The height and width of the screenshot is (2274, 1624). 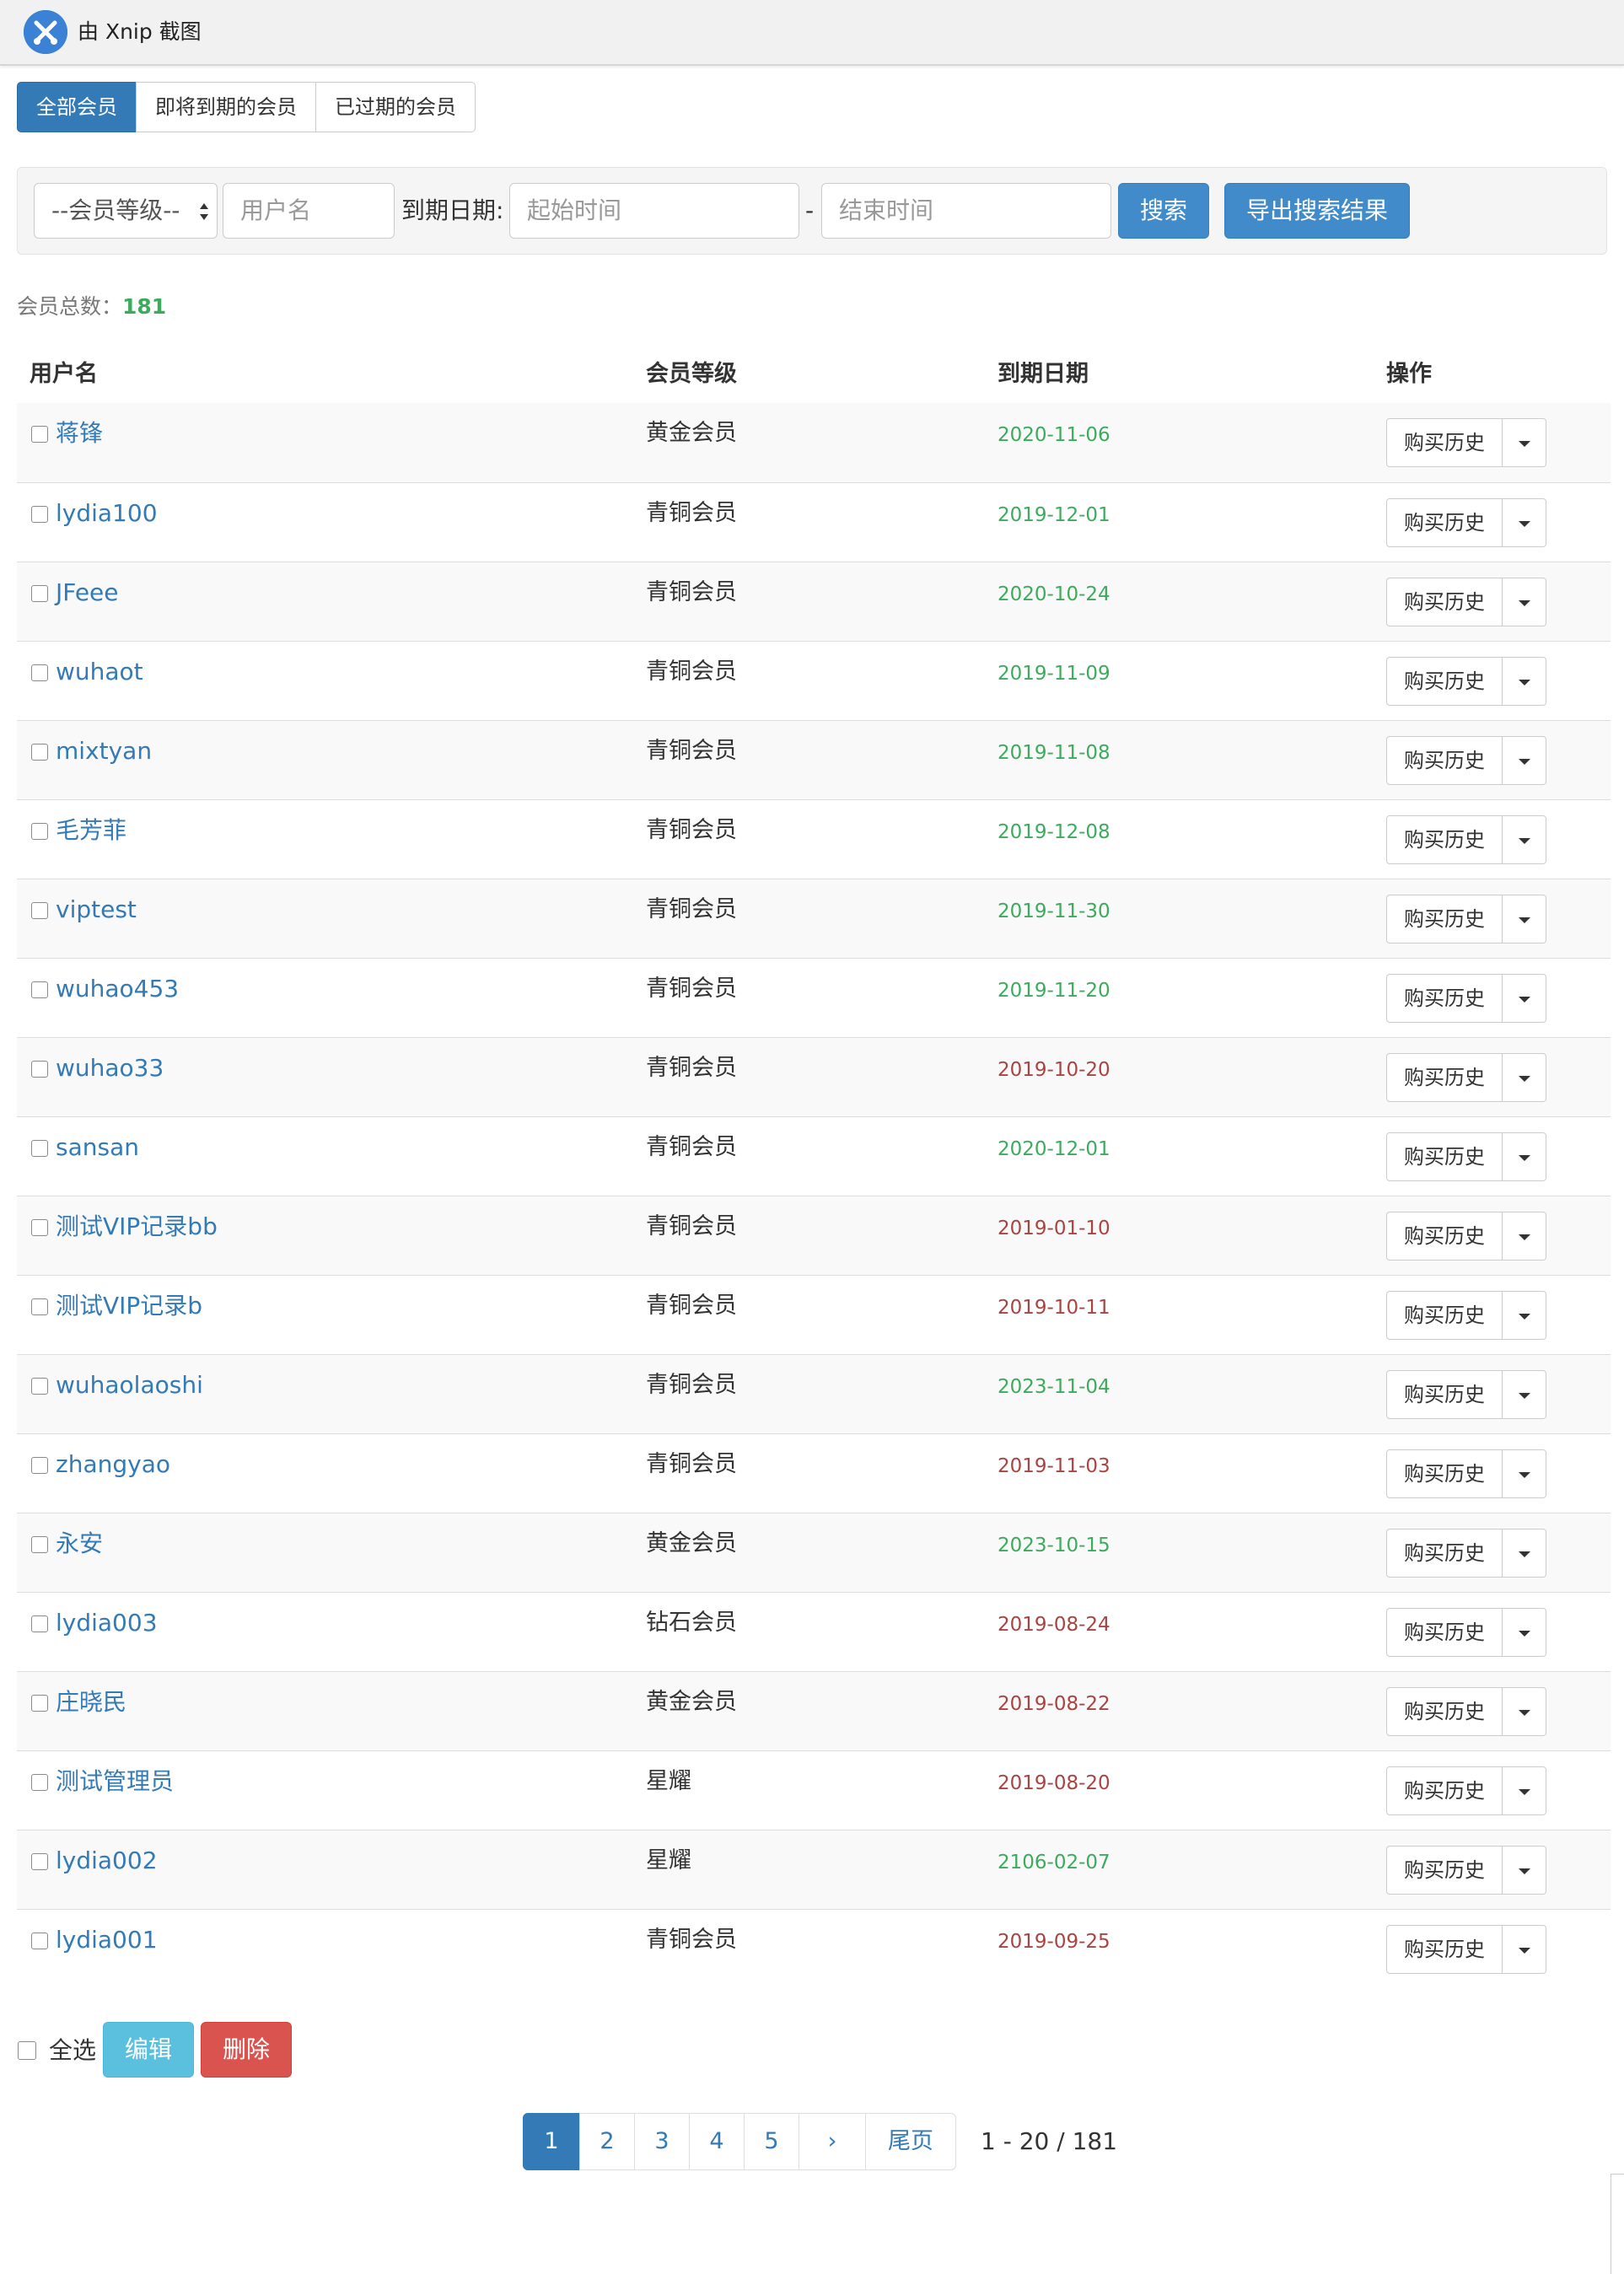 What do you see at coordinates (717, 2141) in the screenshot?
I see `page-4-button: 4` at bounding box center [717, 2141].